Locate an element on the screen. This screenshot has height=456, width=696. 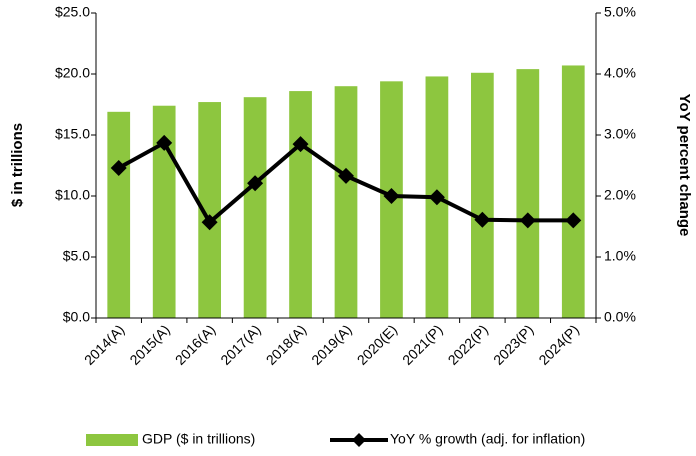
y-tick-label: $25.0 is located at coordinates (72, 12).